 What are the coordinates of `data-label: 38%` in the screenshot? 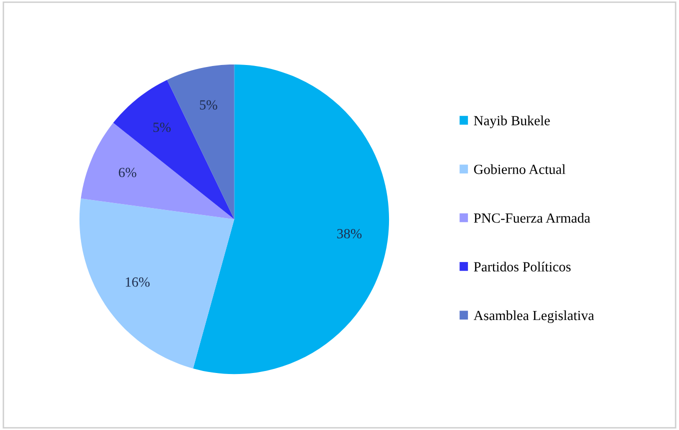 It's located at (349, 233).